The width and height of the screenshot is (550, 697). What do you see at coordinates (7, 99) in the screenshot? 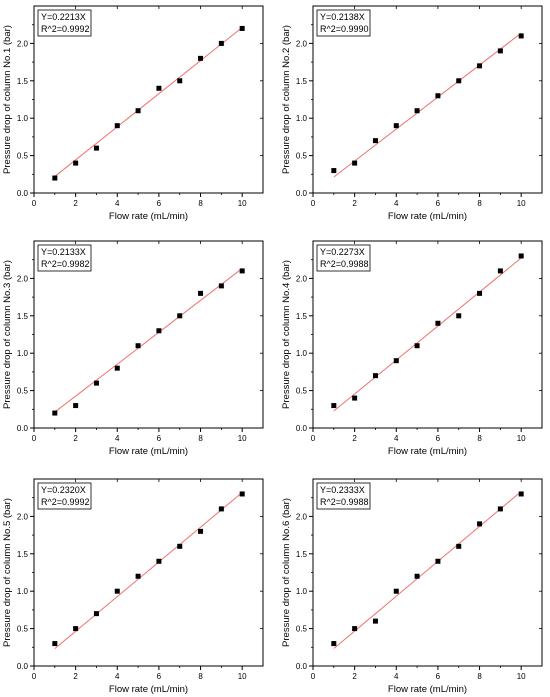
I see `y-axis-label: Pressure drop of column No.1 (bar)` at bounding box center [7, 99].